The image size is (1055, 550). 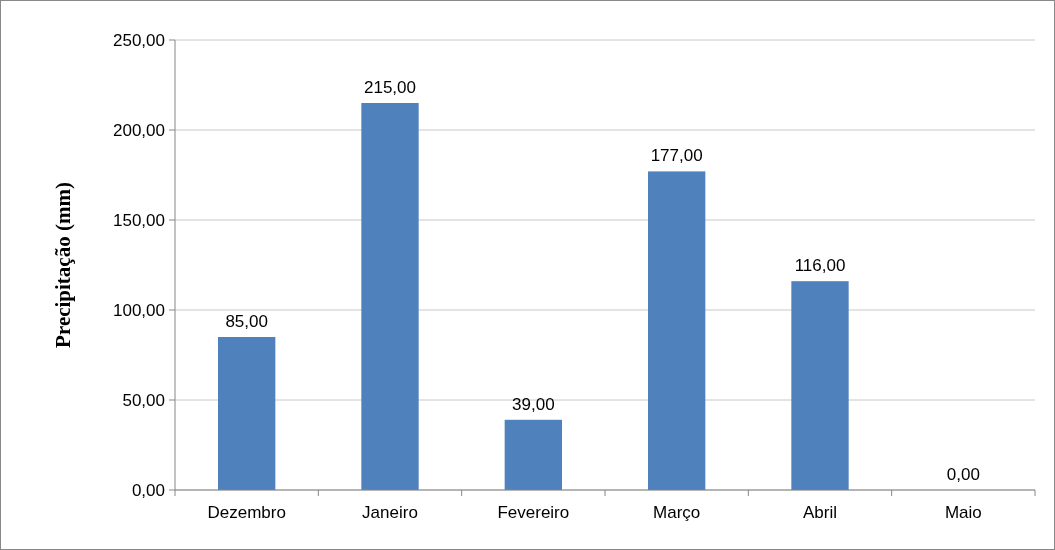 I want to click on y-tick-label: 250,00, so click(x=139, y=40).